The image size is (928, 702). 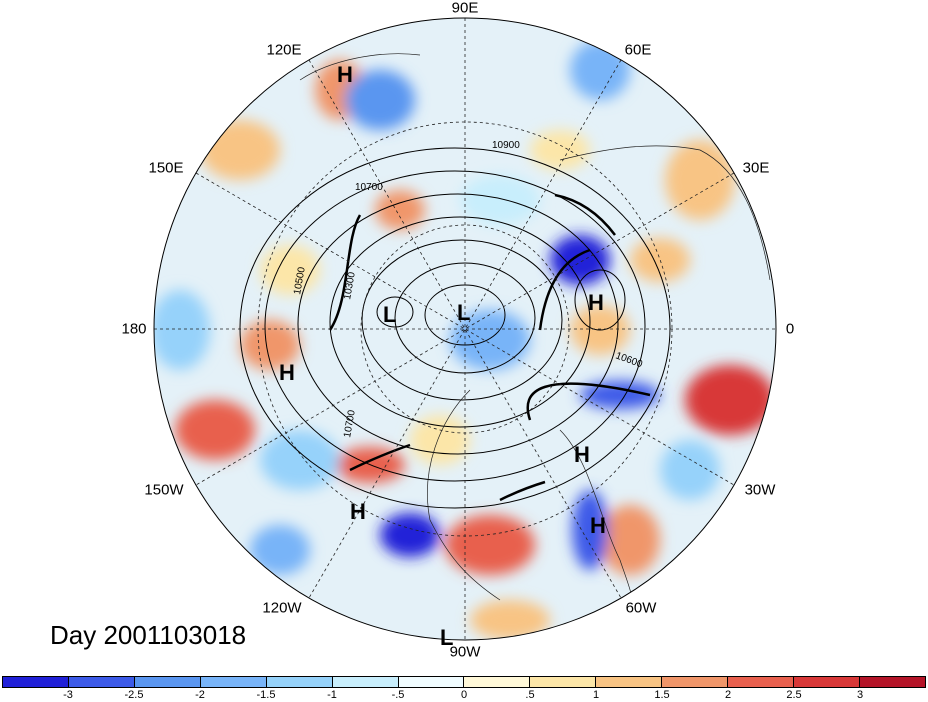 I want to click on colorbar-tick-label: -2.5, so click(x=134, y=695).